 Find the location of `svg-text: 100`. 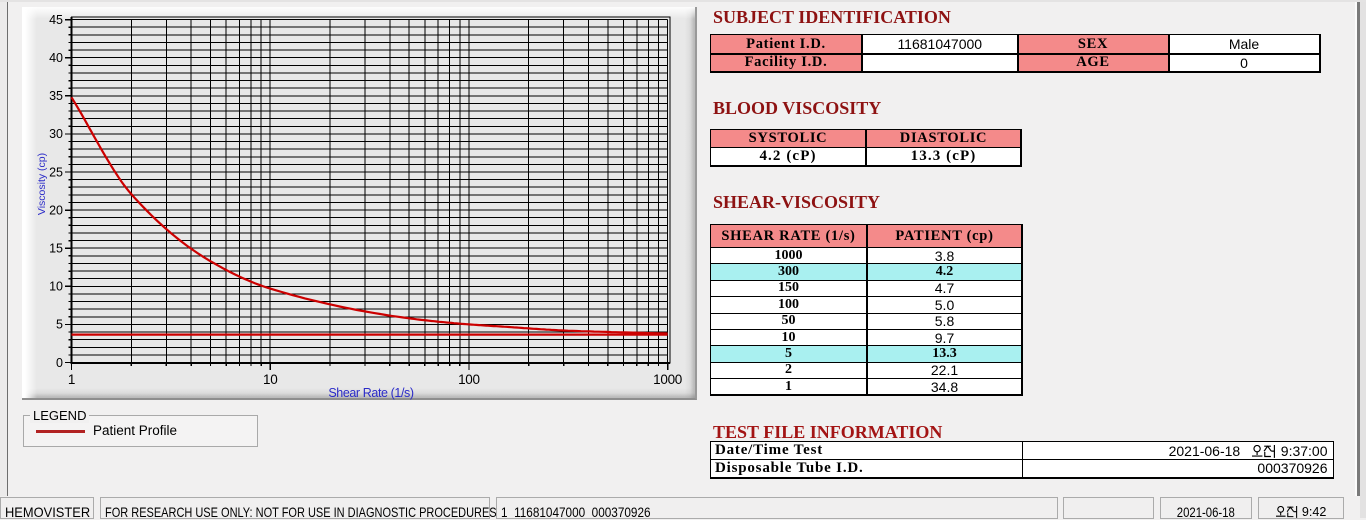

svg-text: 100 is located at coordinates (469, 379).